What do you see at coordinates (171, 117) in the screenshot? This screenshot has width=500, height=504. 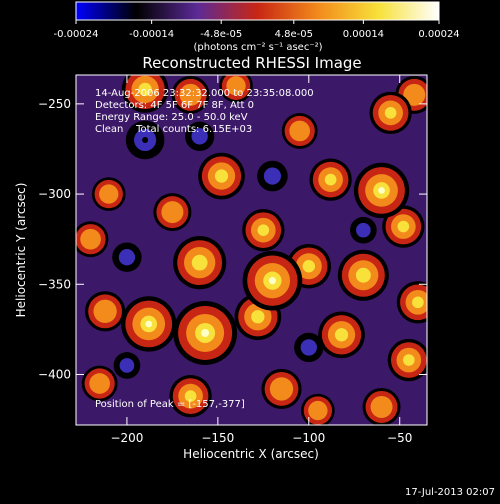 I see `annotation-energy-range: Energy Range: 25.0 - 50.0 keV` at bounding box center [171, 117].